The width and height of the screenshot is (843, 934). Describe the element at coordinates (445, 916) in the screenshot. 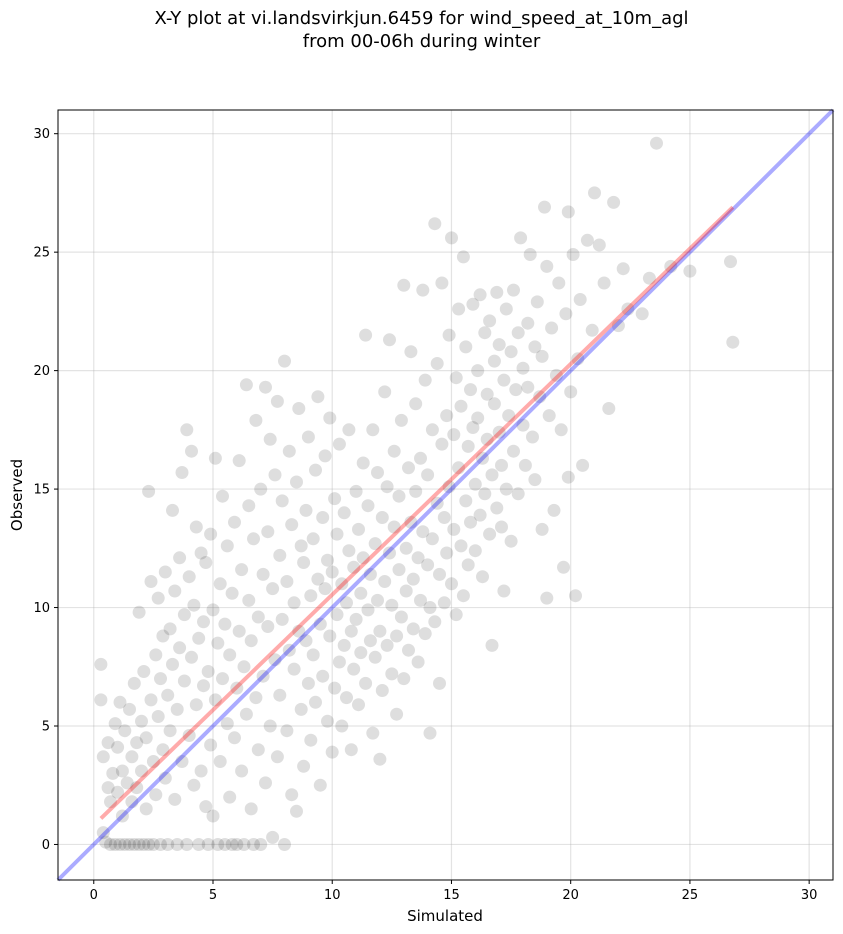

I see `x-axis-label: Simulated` at that location.